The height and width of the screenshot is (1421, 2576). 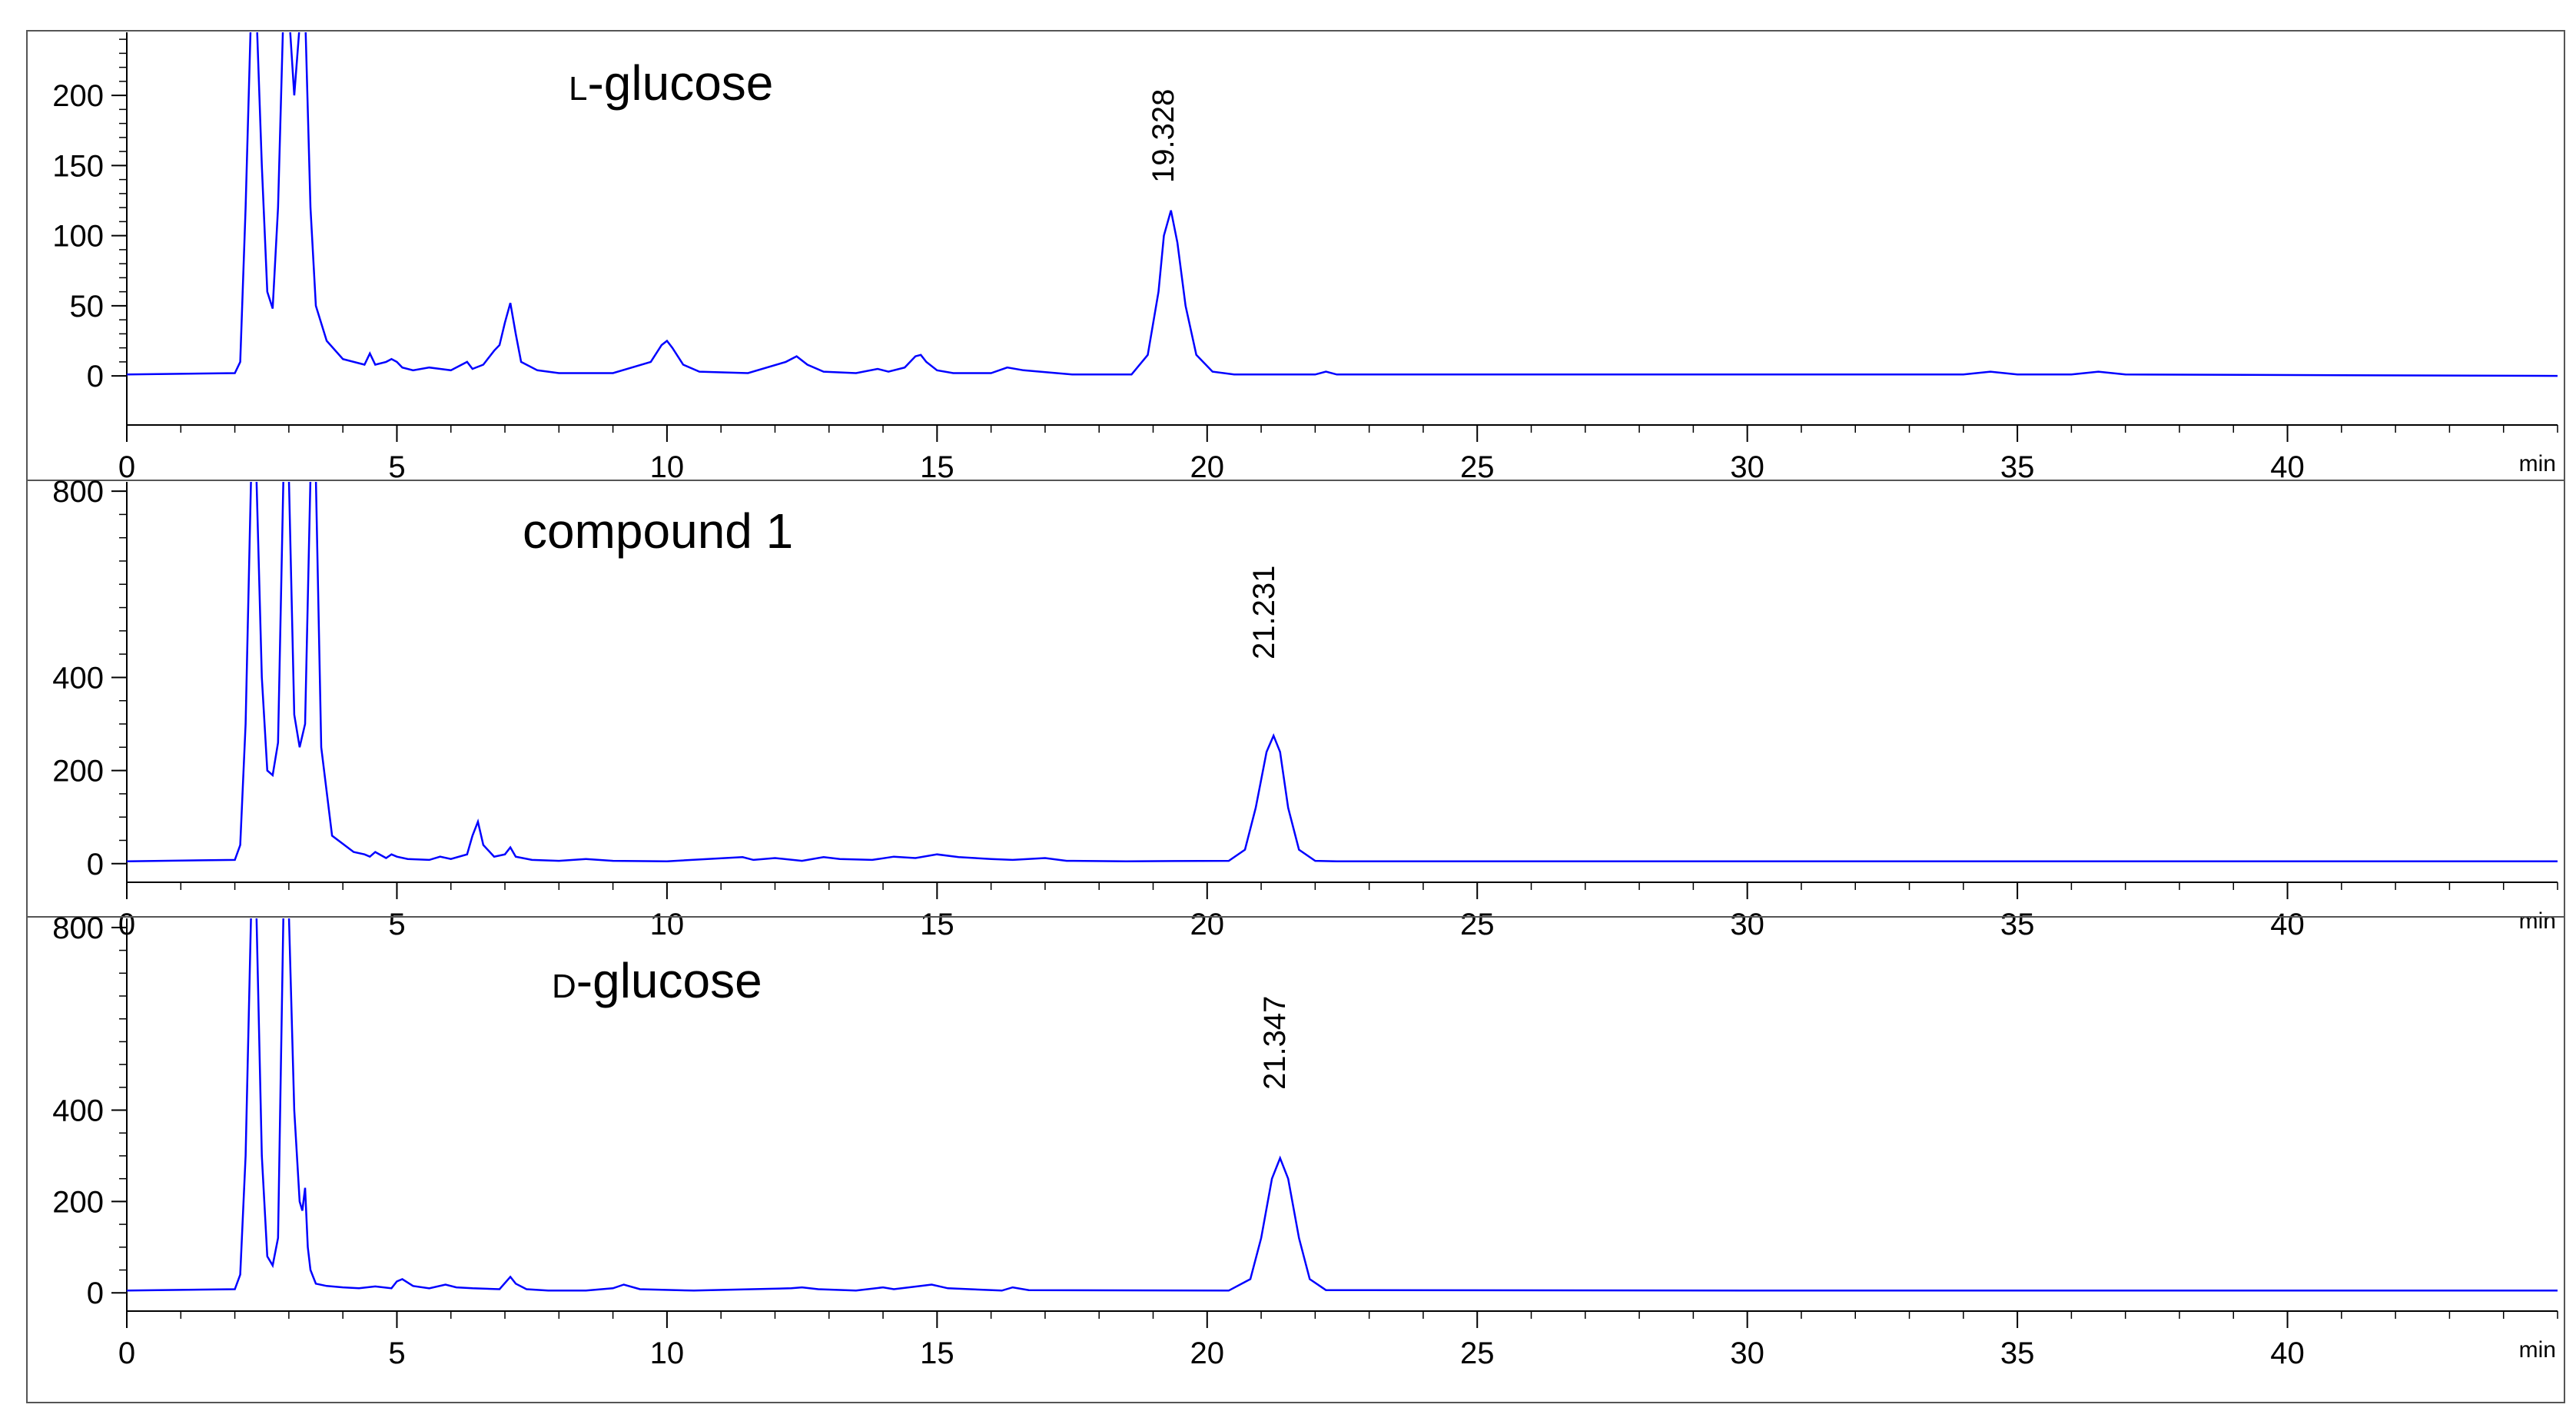 I want to click on panel-title-prefix: L, so click(x=578, y=89).